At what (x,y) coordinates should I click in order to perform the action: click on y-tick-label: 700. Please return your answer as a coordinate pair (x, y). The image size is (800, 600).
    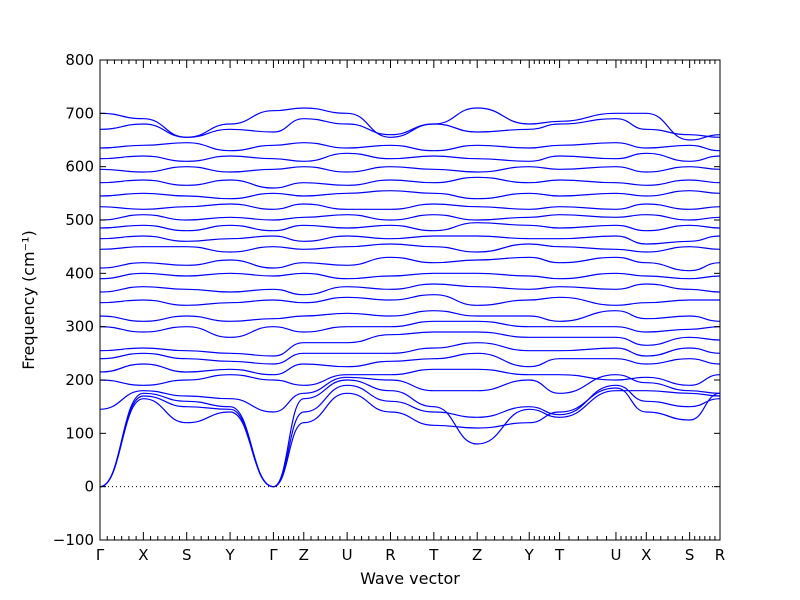
    Looking at the image, I should click on (79, 113).